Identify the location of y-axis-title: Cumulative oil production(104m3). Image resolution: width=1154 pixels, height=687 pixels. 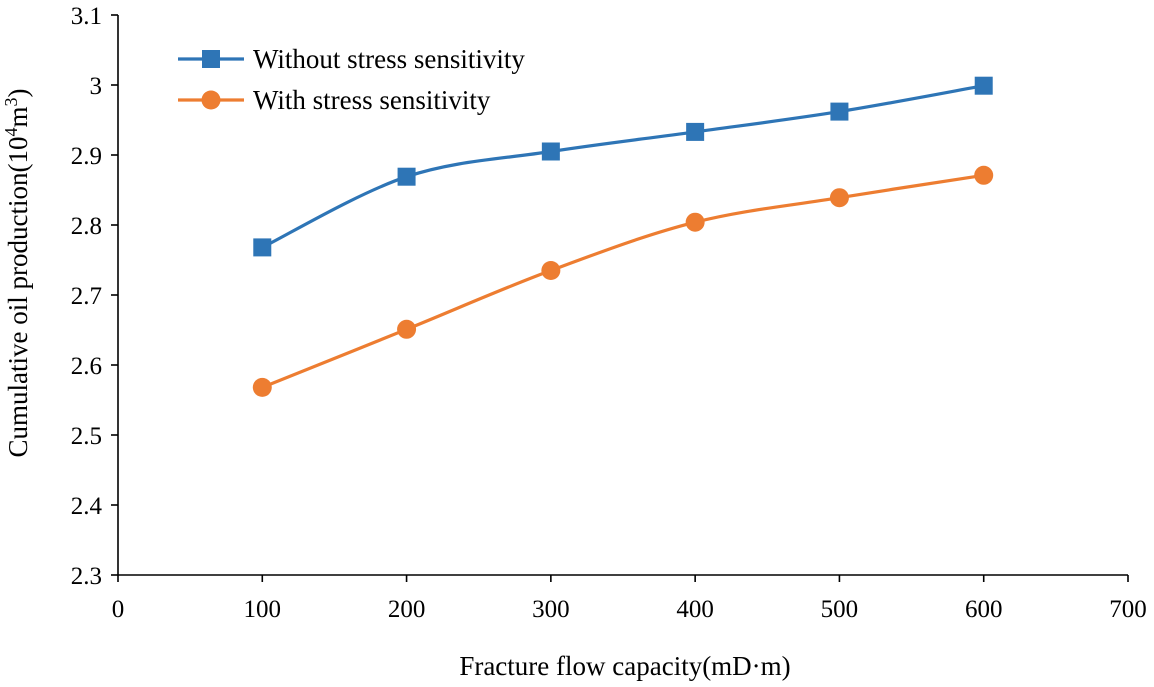
(17, 273).